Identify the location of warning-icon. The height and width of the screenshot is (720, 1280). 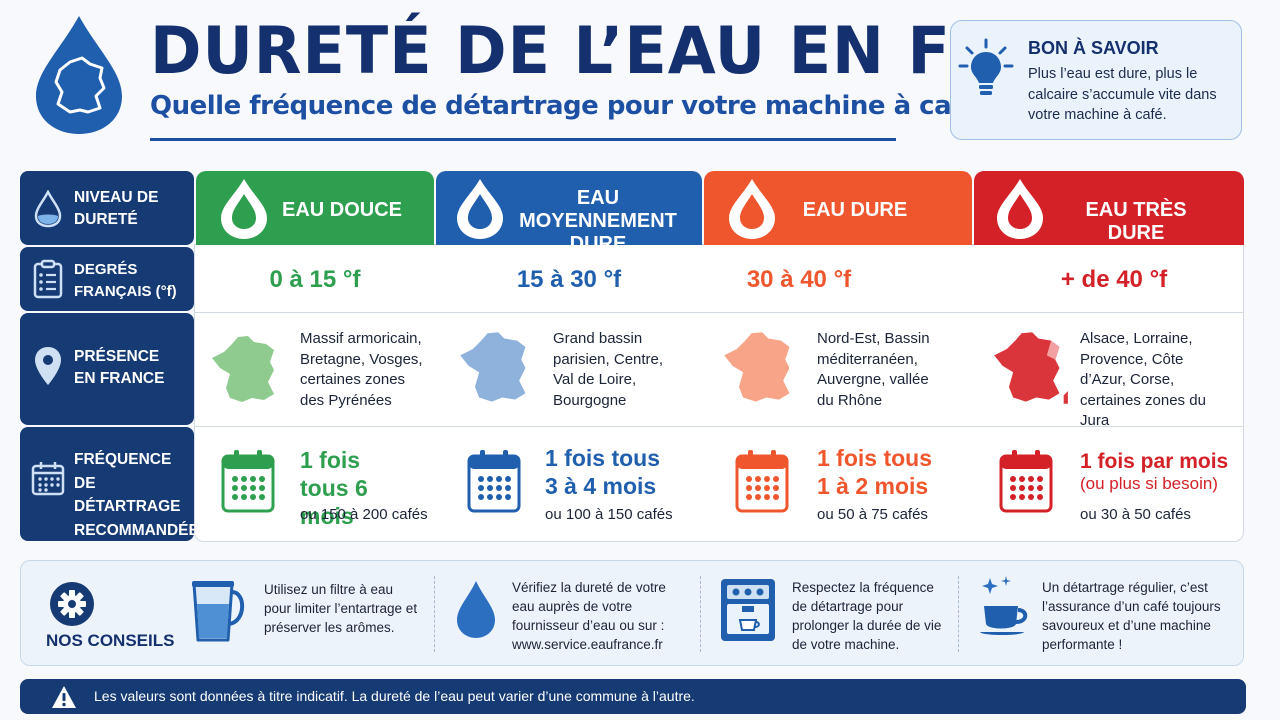
(64, 697).